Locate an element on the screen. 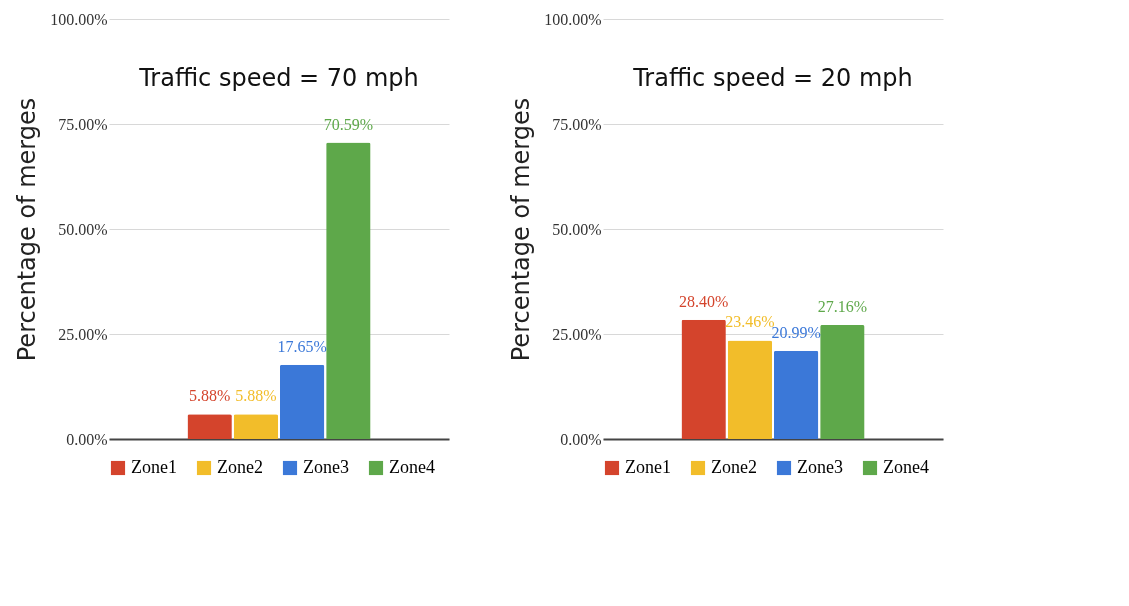  text: Traffic speed = 20 mph is located at coordinates (772, 78).